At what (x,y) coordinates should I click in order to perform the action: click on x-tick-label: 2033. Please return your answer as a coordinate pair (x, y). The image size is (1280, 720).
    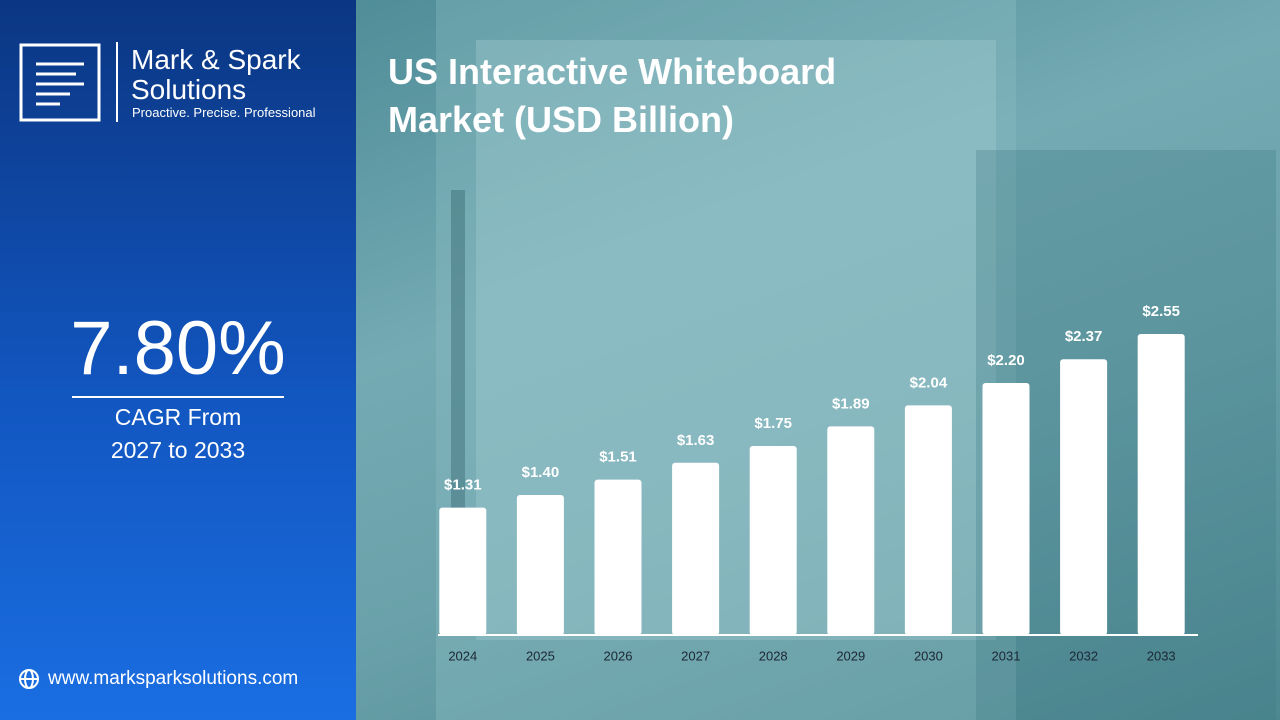
    Looking at the image, I should click on (1161, 655).